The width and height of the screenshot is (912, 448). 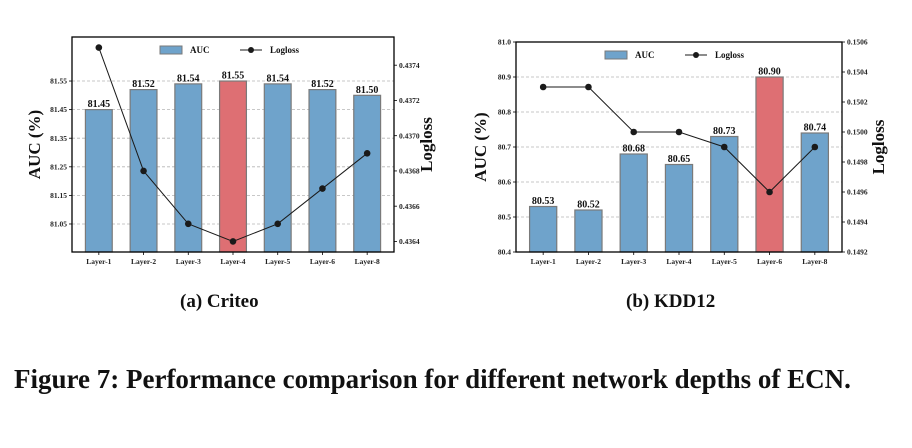 What do you see at coordinates (504, 182) in the screenshot?
I see `y-tick-label: 80.6` at bounding box center [504, 182].